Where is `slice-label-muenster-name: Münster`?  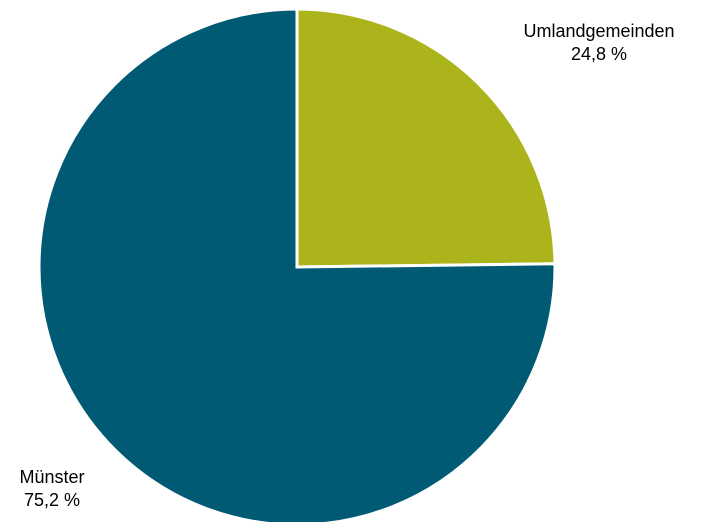
slice-label-muenster-name: Münster is located at coordinates (52, 477).